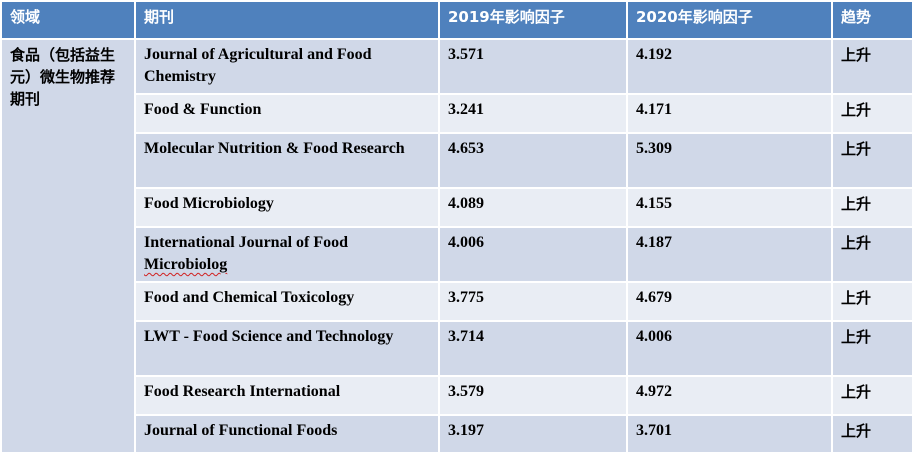  What do you see at coordinates (729, 254) in the screenshot?
I see `impact-factor-2020: 4.187` at bounding box center [729, 254].